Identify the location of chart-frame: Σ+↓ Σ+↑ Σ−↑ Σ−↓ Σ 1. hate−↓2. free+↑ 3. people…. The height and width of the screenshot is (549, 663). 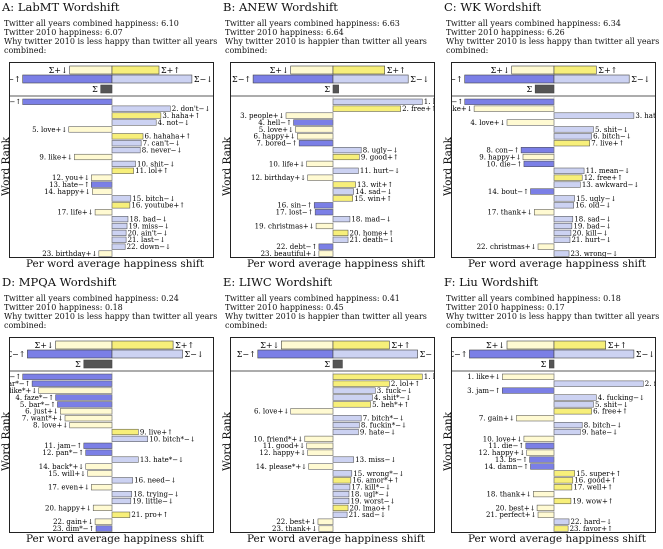
(332, 160).